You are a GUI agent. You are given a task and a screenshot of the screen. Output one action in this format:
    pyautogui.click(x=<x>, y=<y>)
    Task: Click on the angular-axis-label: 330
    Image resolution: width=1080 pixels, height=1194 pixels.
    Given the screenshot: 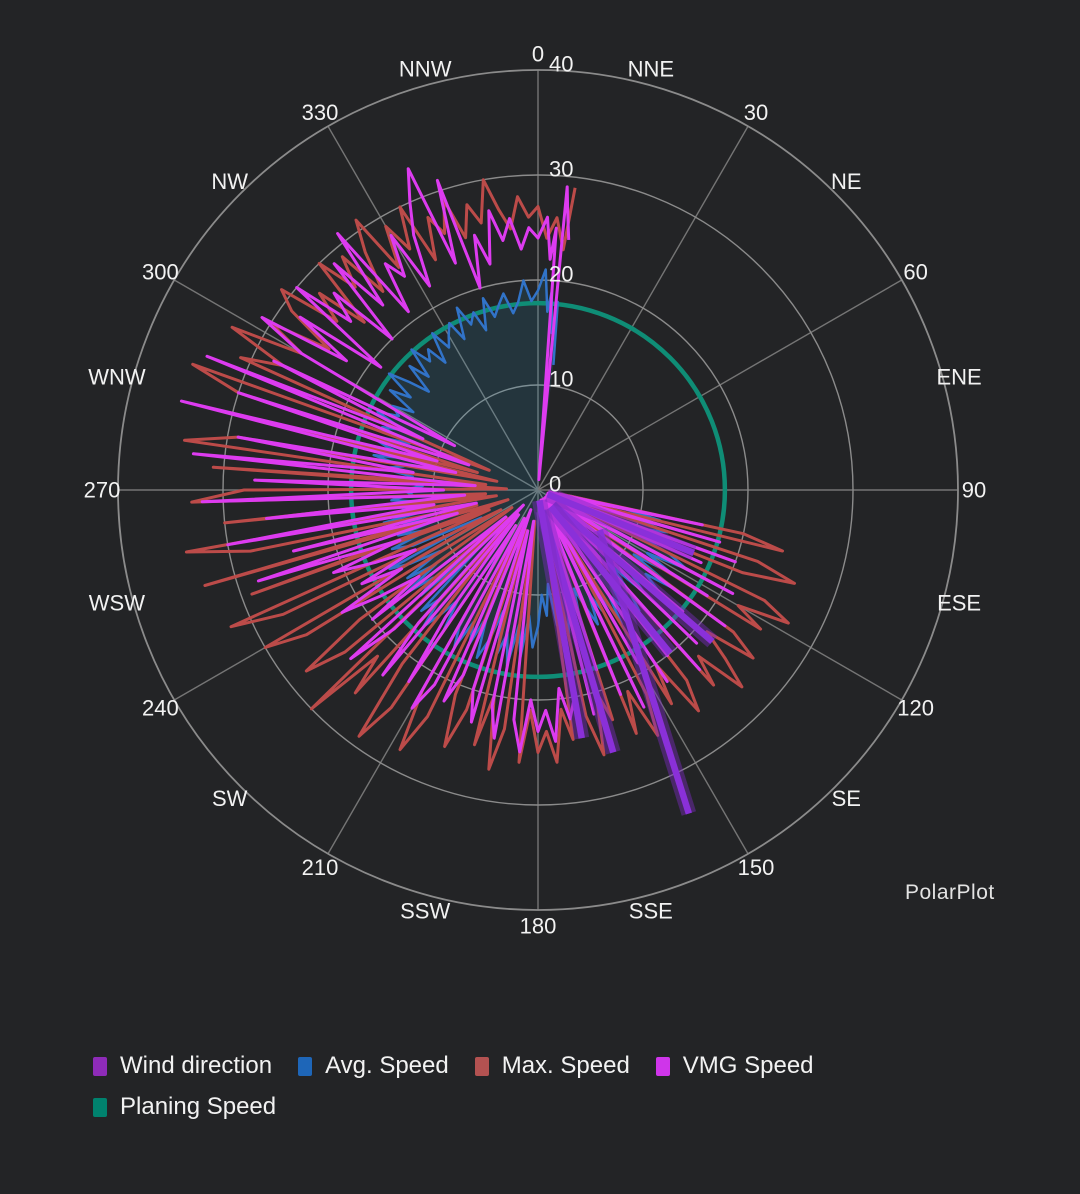 What is the action you would take?
    pyautogui.click(x=320, y=112)
    